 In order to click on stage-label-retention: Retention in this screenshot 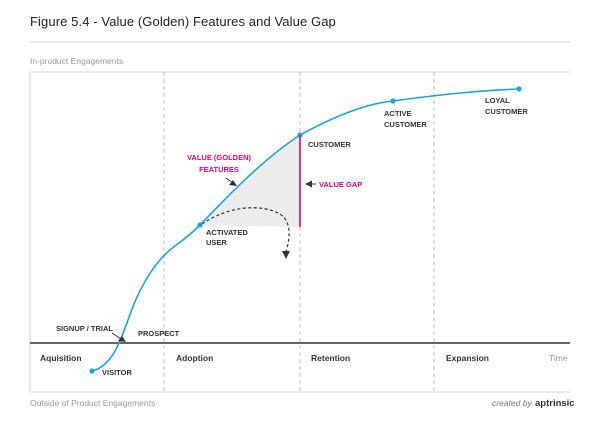, I will do `click(330, 358)`.